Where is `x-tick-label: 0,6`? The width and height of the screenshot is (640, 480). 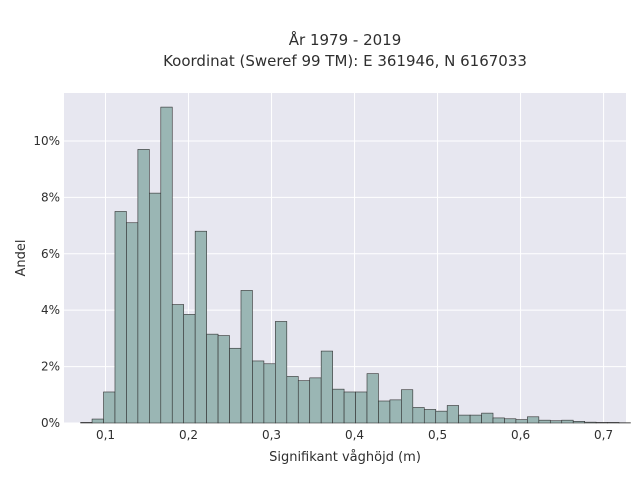
x-tick-label: 0,6 is located at coordinates (520, 435).